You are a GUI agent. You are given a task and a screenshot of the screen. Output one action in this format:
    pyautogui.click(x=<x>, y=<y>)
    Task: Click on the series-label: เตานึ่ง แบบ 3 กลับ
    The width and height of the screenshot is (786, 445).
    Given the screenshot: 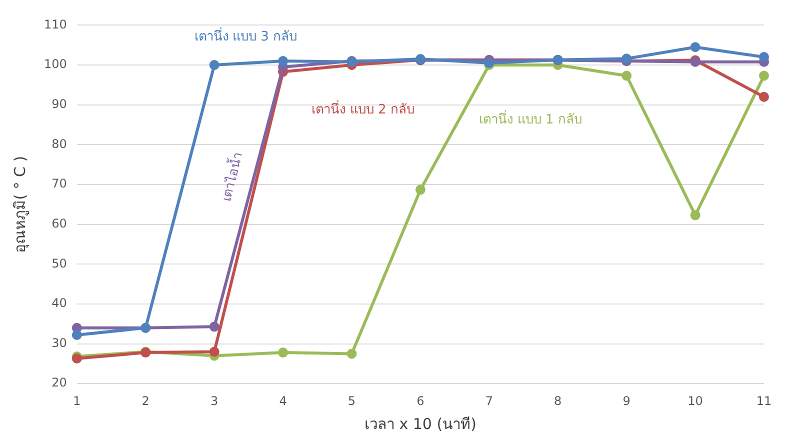 What is the action you would take?
    pyautogui.click(x=245, y=35)
    